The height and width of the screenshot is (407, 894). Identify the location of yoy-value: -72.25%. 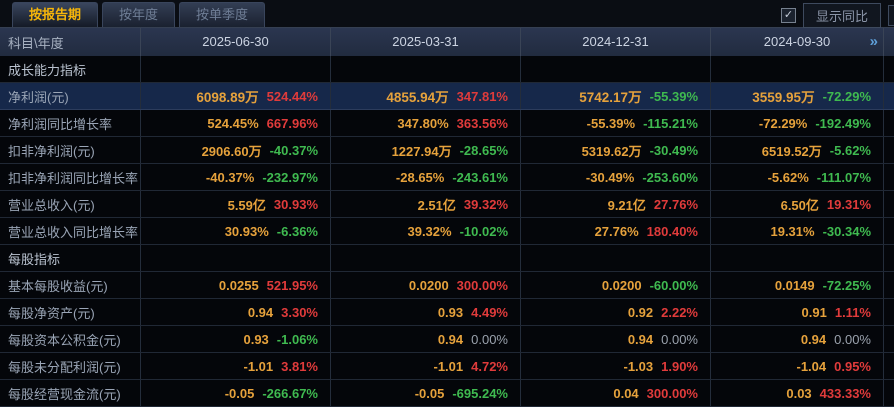
(846, 285).